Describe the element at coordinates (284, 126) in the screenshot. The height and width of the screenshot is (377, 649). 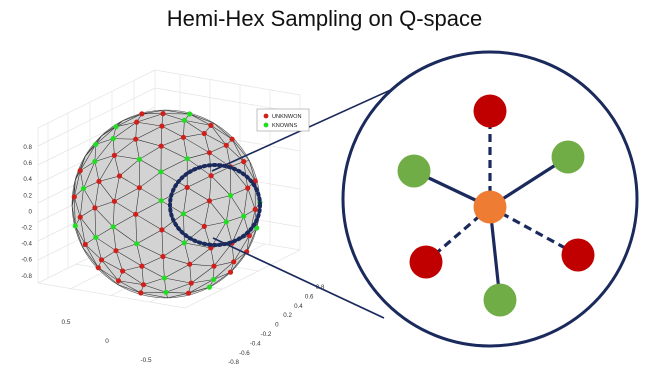
I see `legend-known-label: KNOWNS` at that location.